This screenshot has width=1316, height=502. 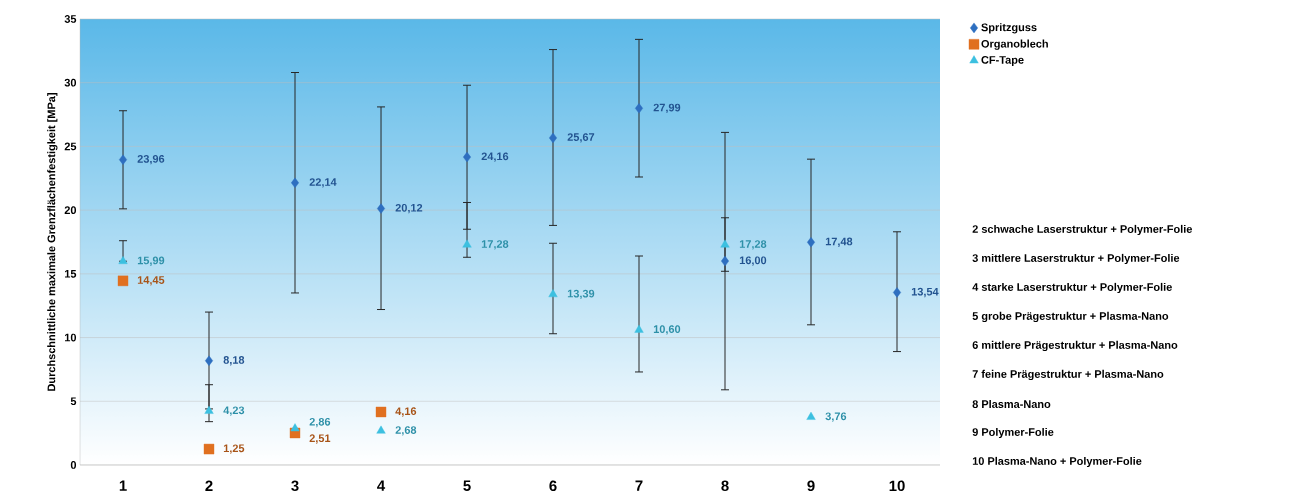 I want to click on x-tick-label: 5, so click(x=467, y=485).